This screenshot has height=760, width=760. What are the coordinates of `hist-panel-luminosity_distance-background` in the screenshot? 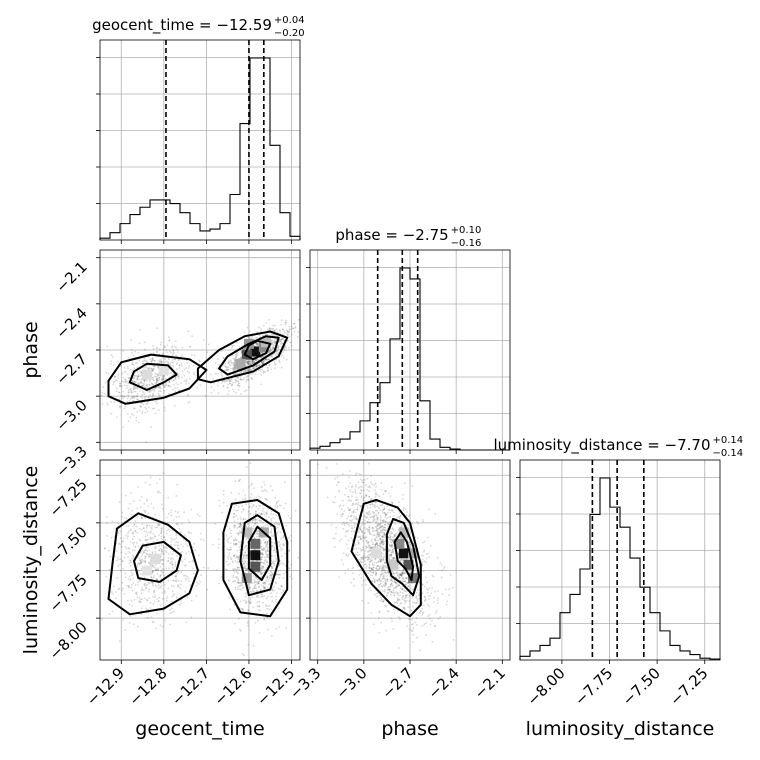 It's located at (620, 560).